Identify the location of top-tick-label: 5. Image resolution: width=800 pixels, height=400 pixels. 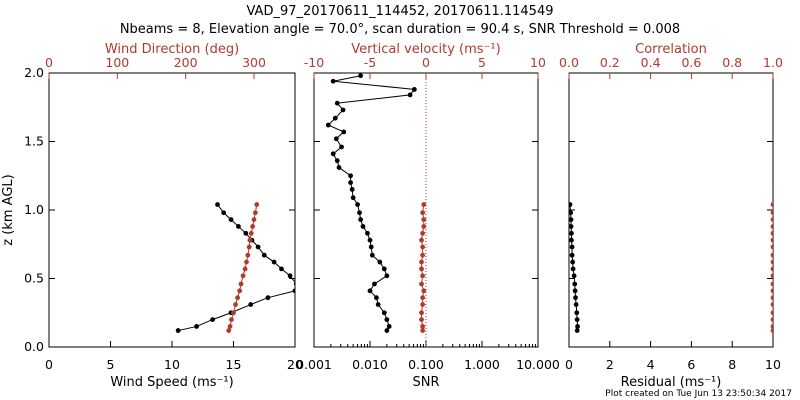
(482, 62).